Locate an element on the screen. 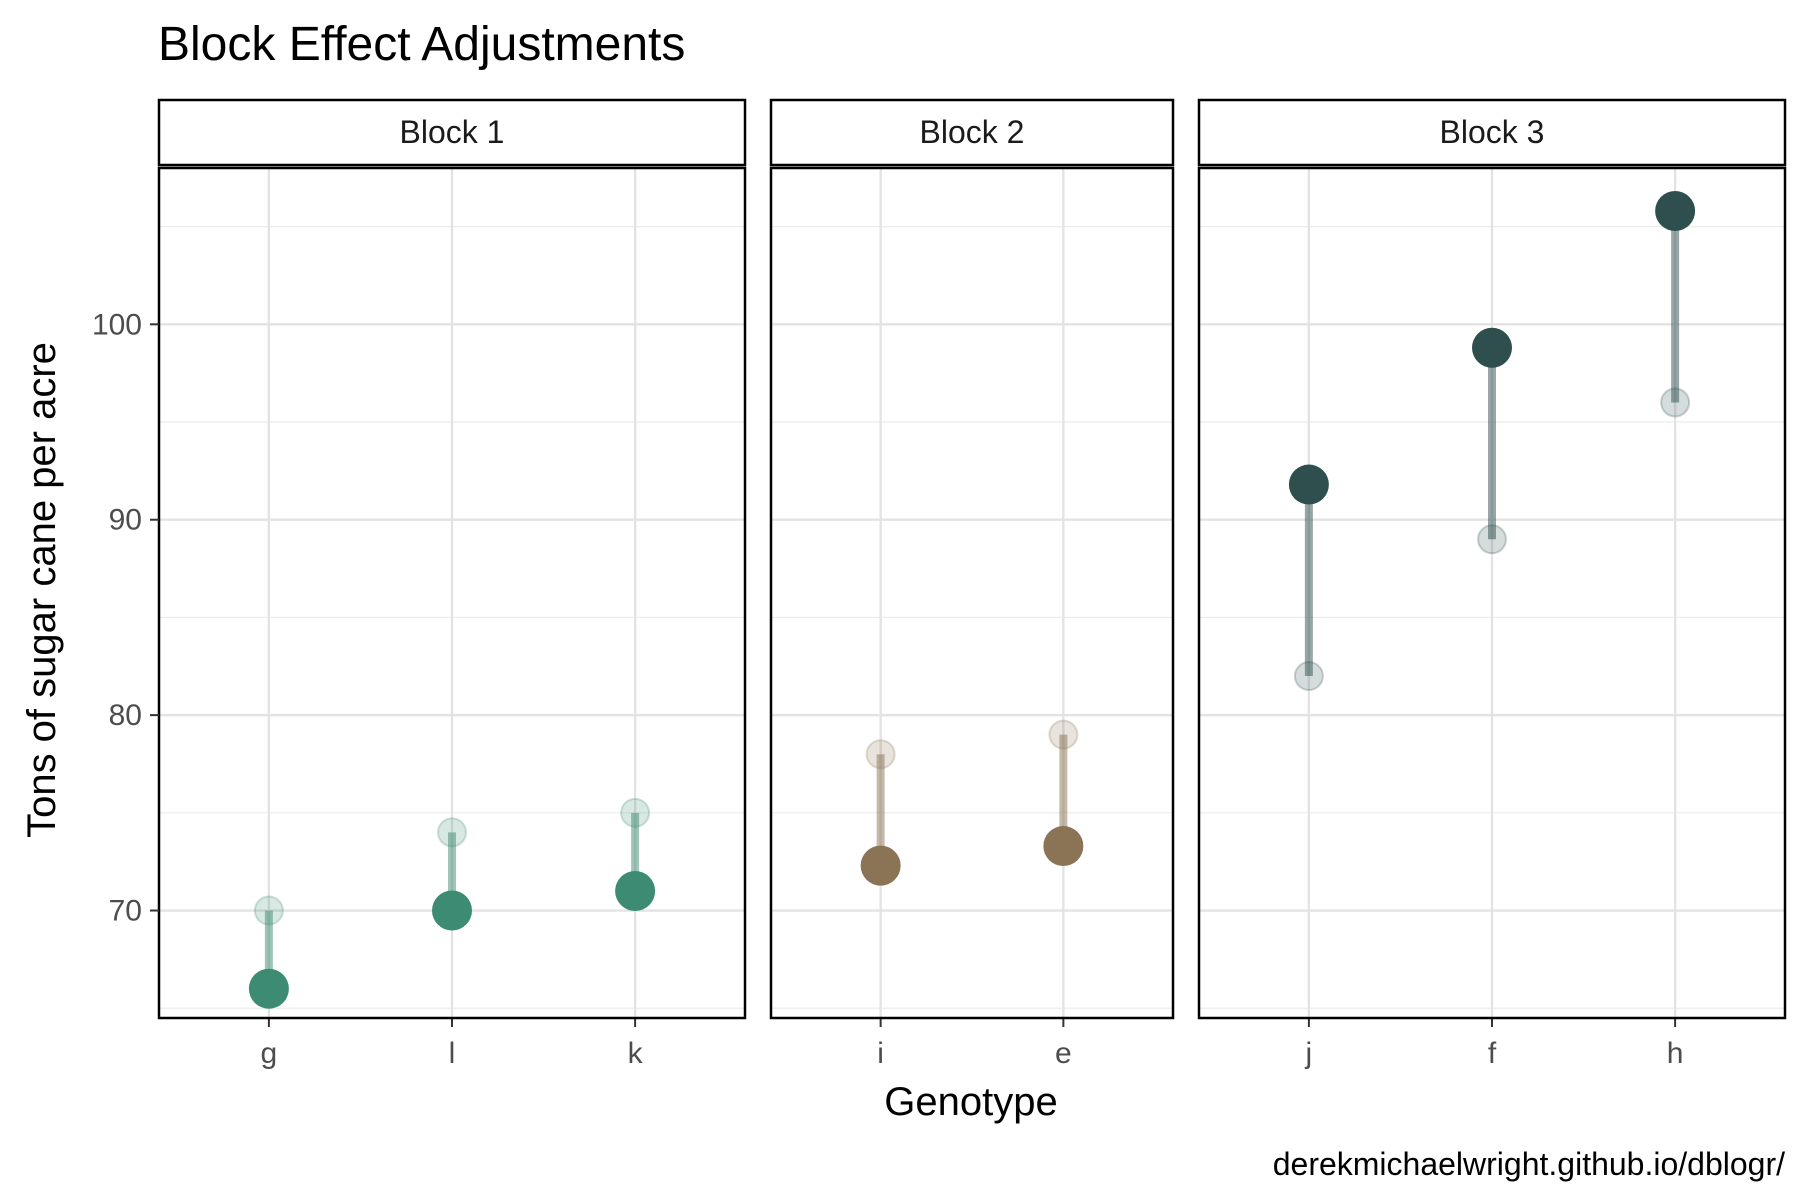 Image resolution: width=1800 pixels, height=1200 pixels. chart-title: Block Effect Adjustments is located at coordinates (421, 44).